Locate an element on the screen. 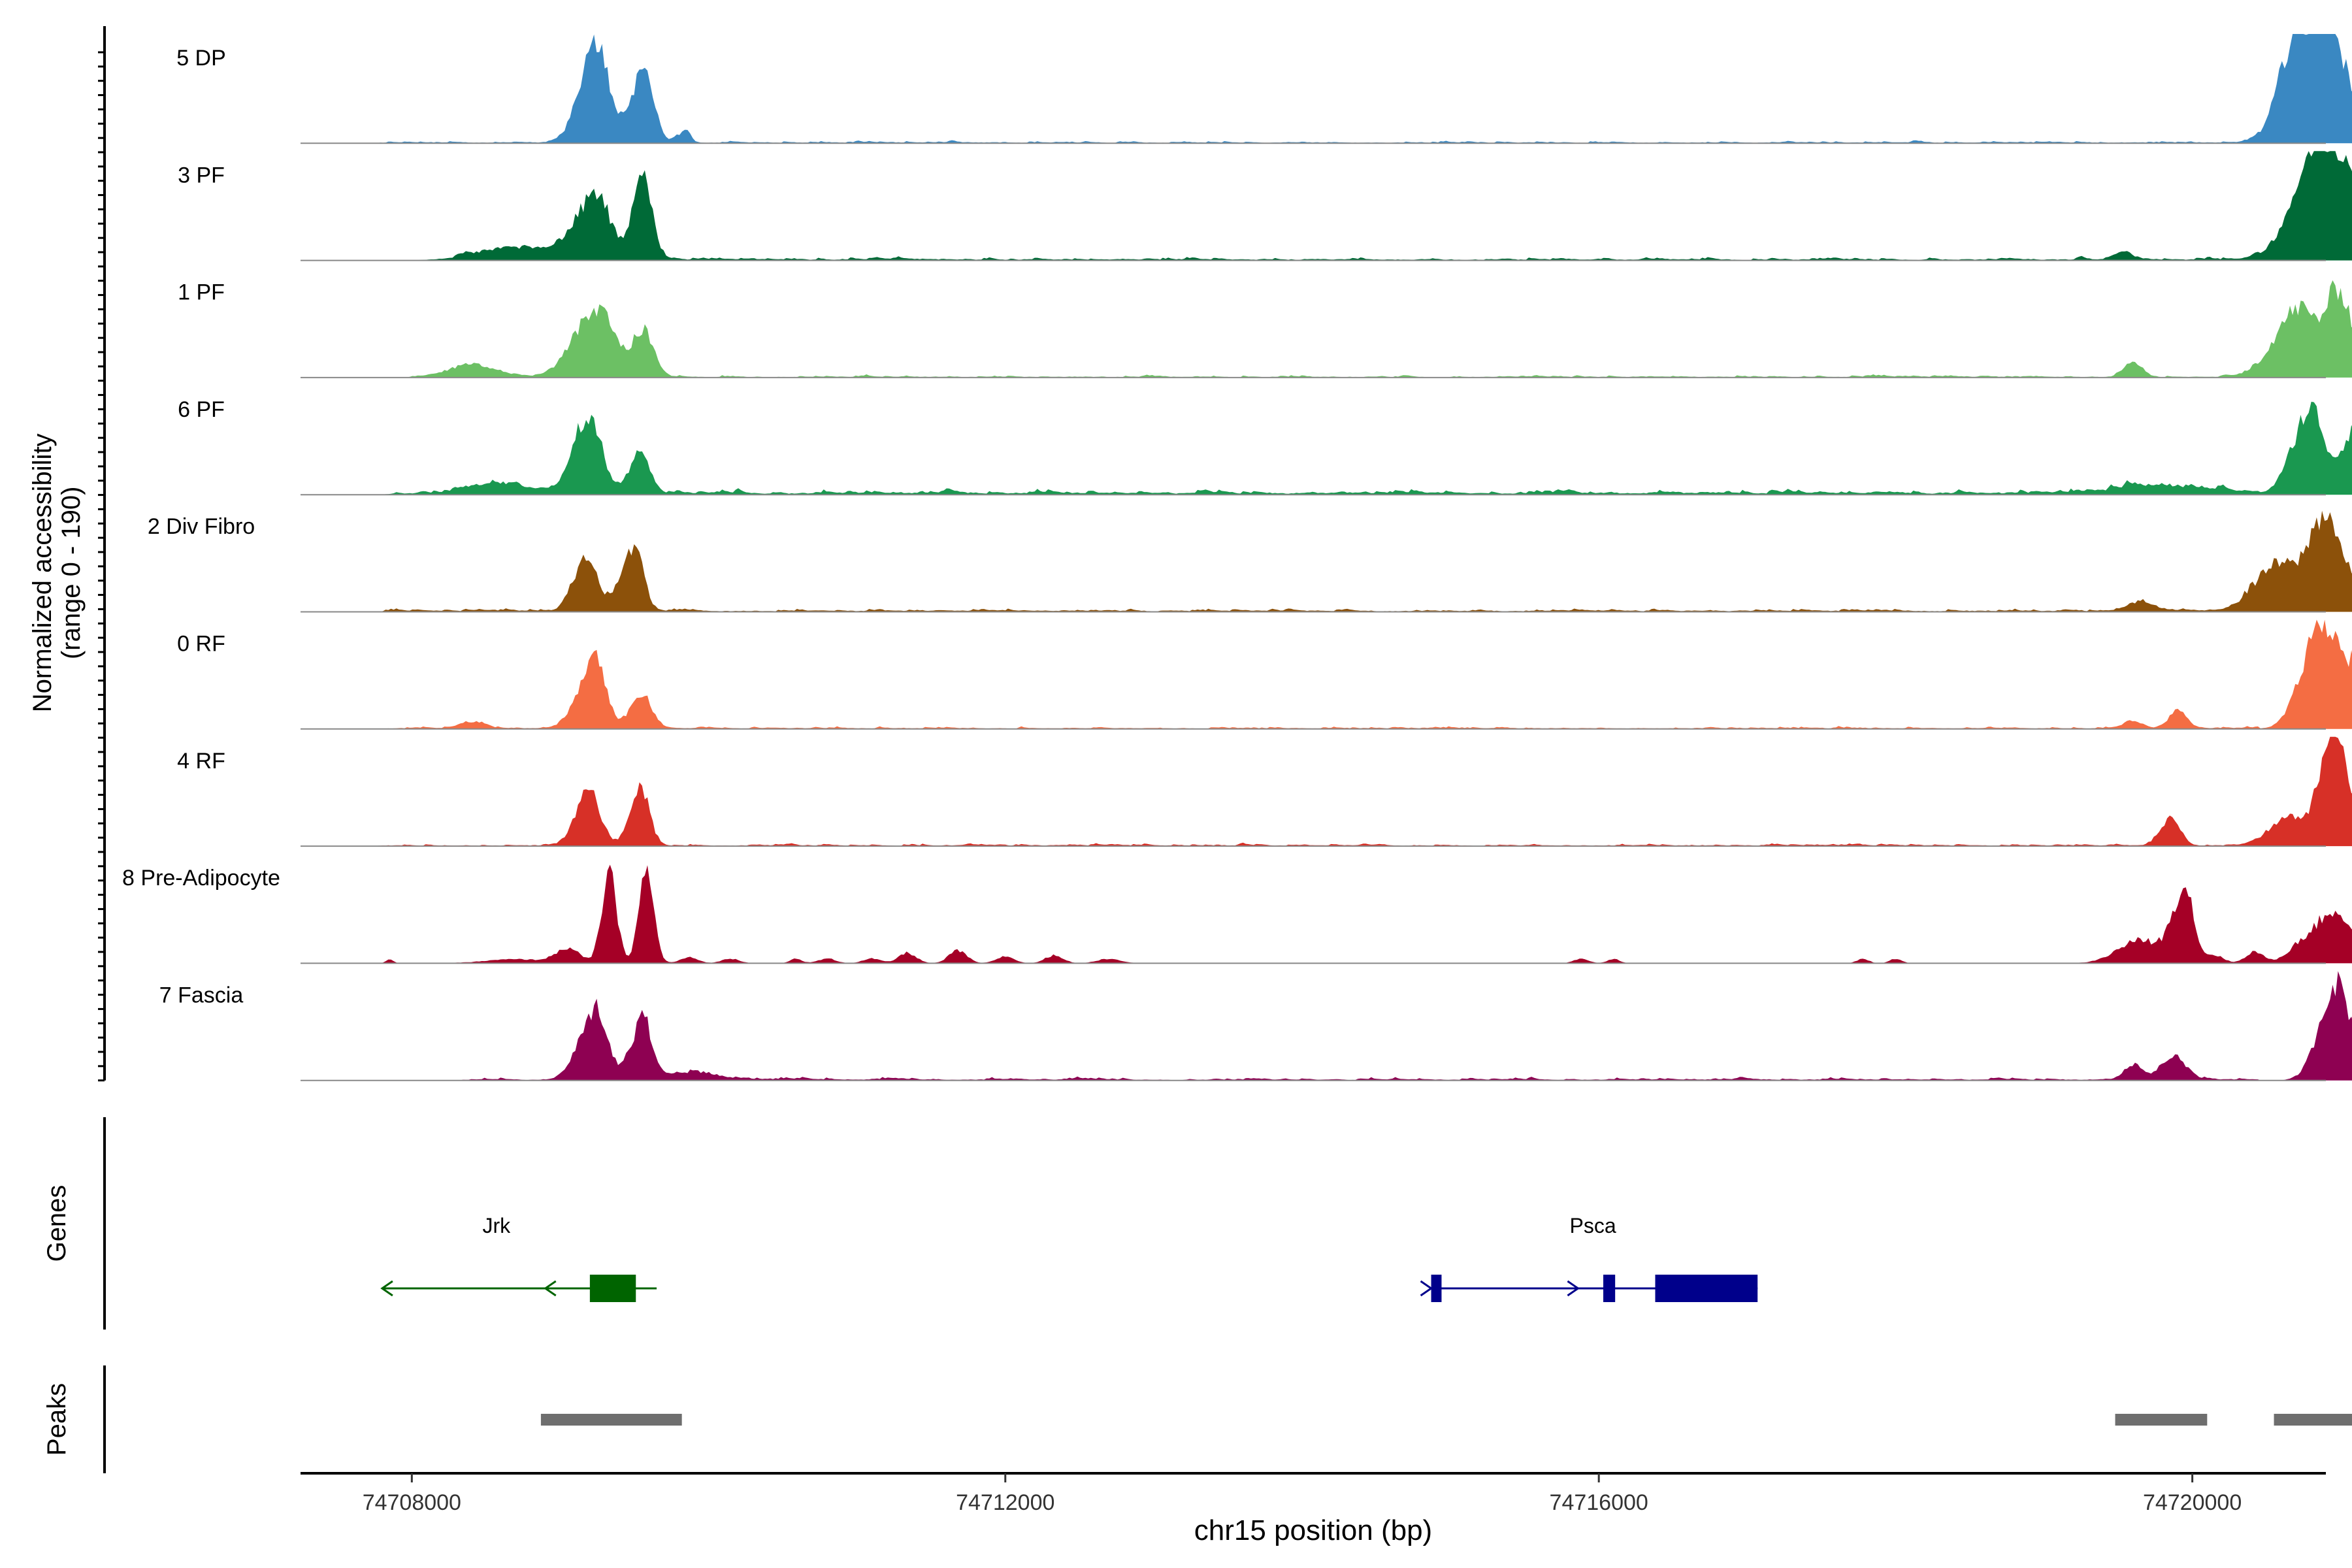 The height and width of the screenshot is (1568, 2352). track-8-pre-adipocyte: 8 Pre-Adipocyte is located at coordinates (1237, 914).